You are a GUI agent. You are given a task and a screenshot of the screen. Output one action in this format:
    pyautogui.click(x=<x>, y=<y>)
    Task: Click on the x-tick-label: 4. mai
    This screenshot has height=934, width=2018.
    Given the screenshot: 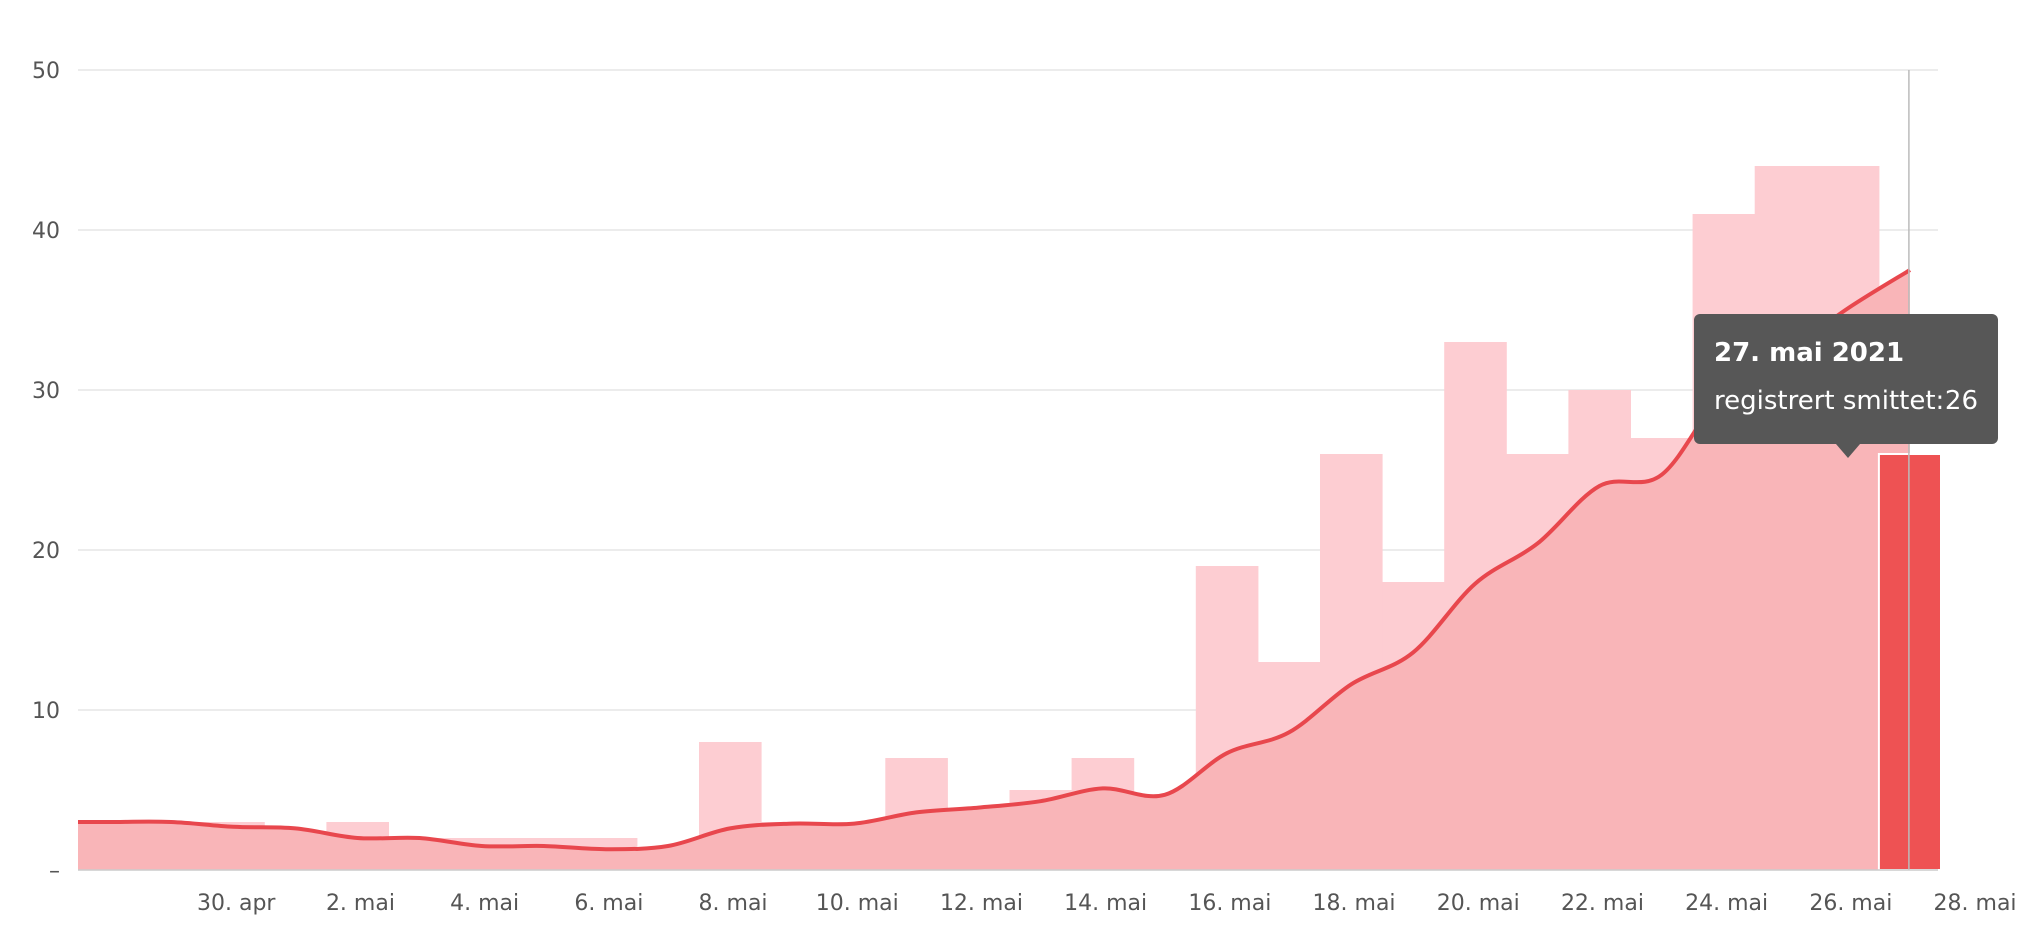 What is the action you would take?
    pyautogui.click(x=484, y=903)
    